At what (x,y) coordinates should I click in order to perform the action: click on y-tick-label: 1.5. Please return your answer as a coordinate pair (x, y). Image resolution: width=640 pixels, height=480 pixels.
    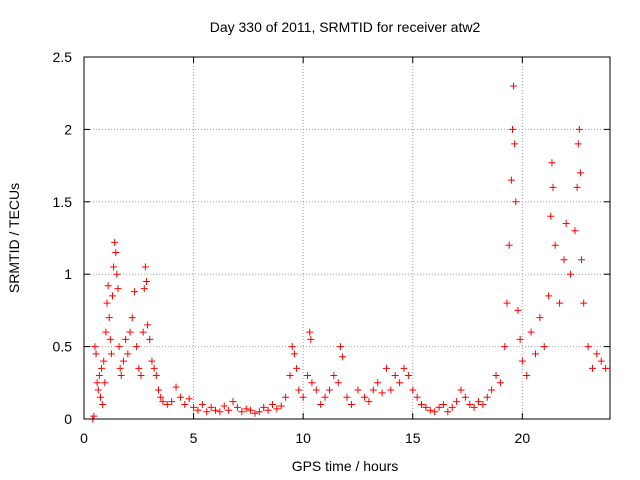
    Looking at the image, I should click on (63, 202).